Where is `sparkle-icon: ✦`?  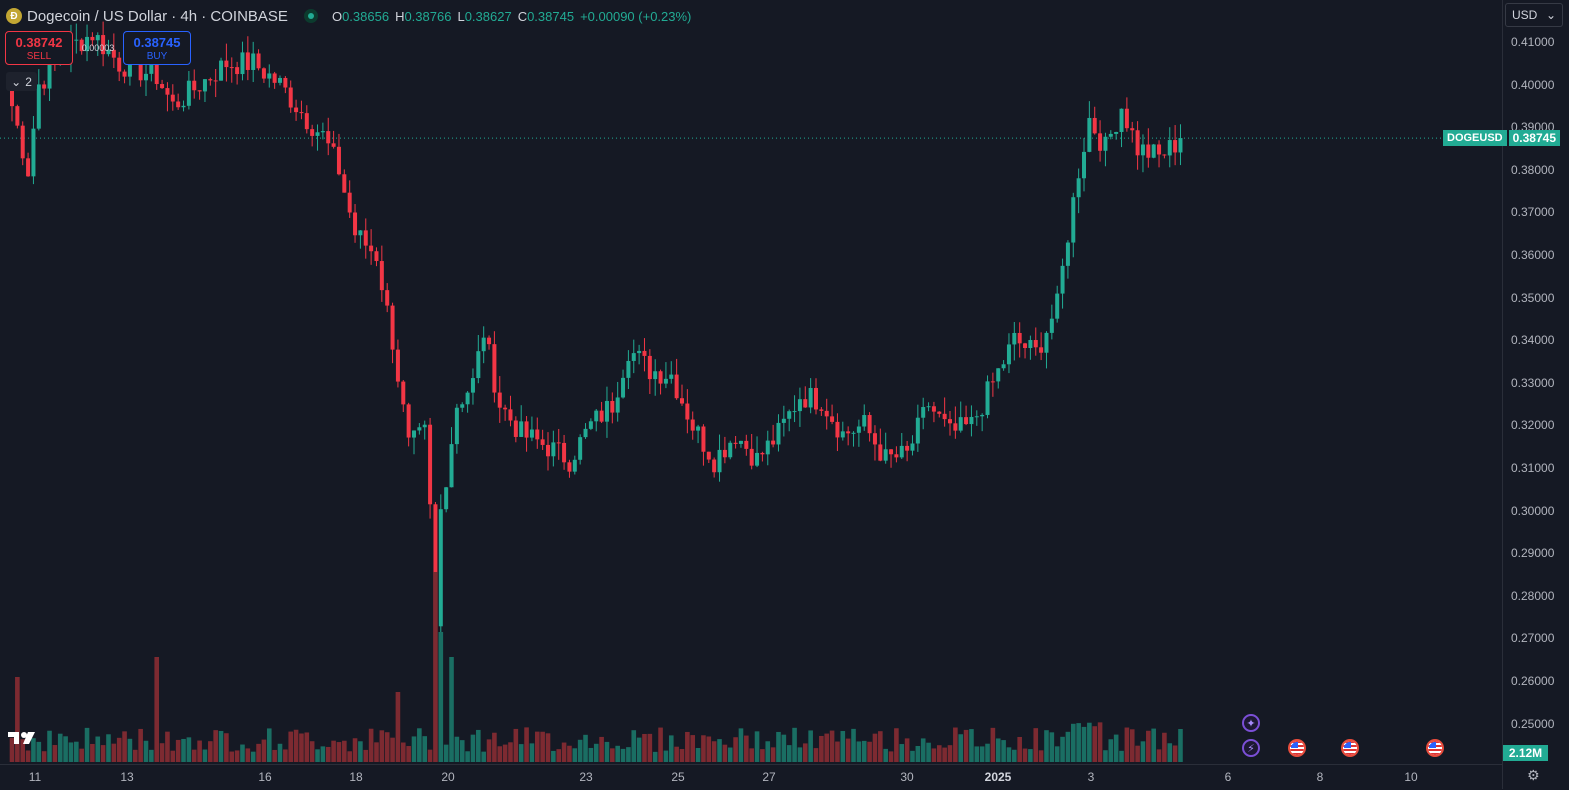 sparkle-icon: ✦ is located at coordinates (1251, 723).